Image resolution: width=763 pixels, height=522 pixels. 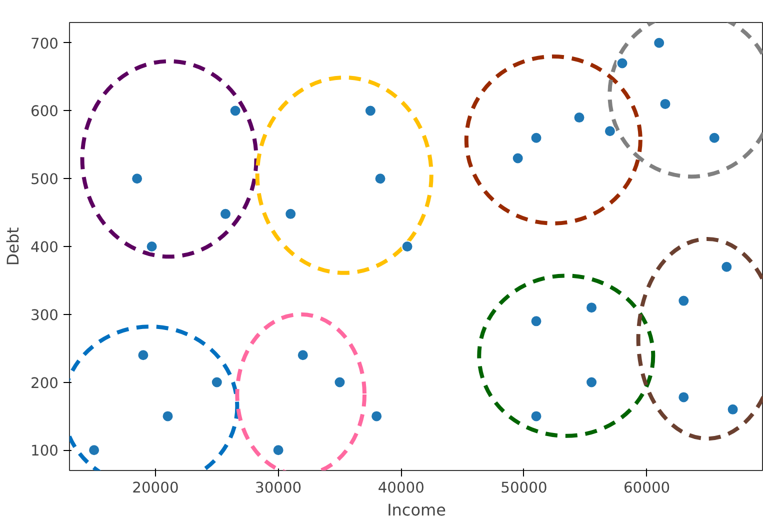 What do you see at coordinates (44, 247) in the screenshot?
I see `y-tick-label: 400` at bounding box center [44, 247].